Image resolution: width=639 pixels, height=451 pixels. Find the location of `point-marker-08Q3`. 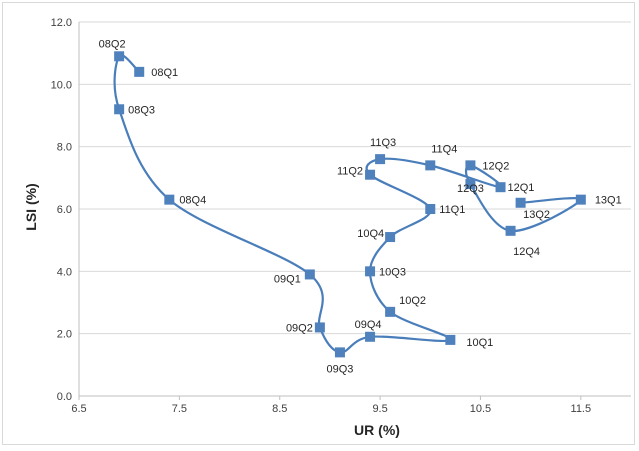

point-marker-08Q3 is located at coordinates (119, 109).